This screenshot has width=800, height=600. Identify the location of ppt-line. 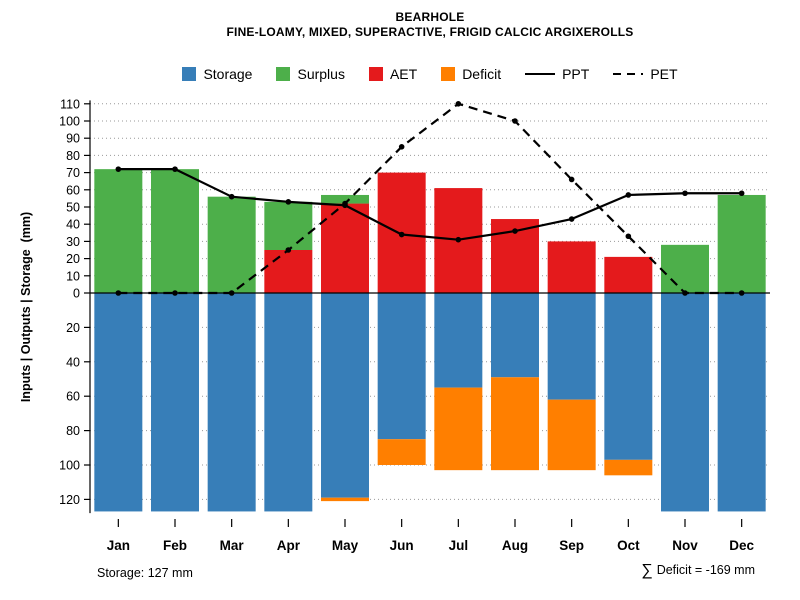
(430, 204).